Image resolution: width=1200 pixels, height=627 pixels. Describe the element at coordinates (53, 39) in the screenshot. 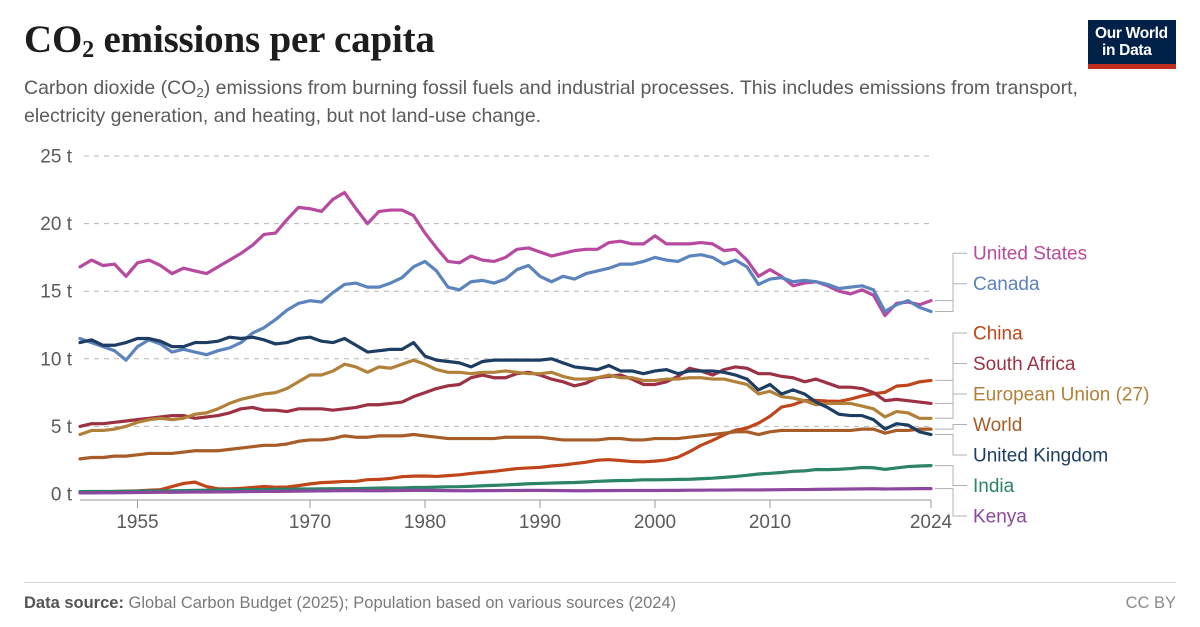

I see `title-main: CO` at that location.